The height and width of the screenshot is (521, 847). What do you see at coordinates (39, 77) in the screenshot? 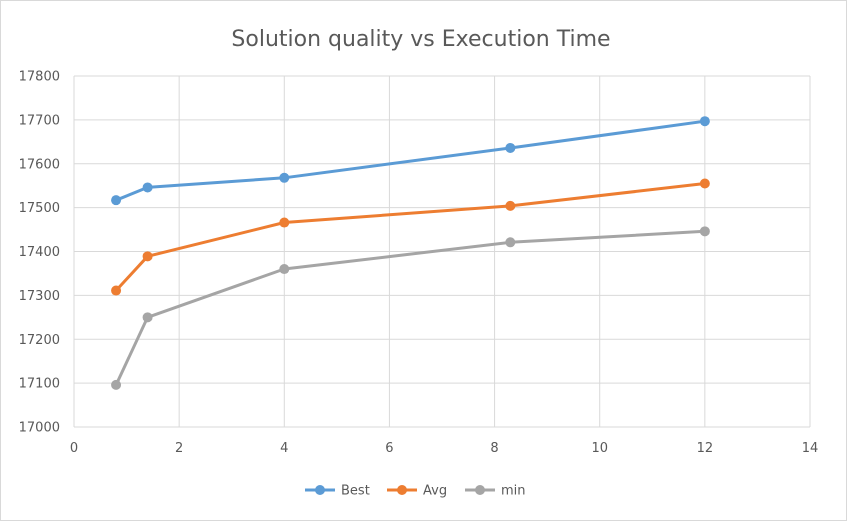
I see `y-tick-label: 17800` at bounding box center [39, 77].